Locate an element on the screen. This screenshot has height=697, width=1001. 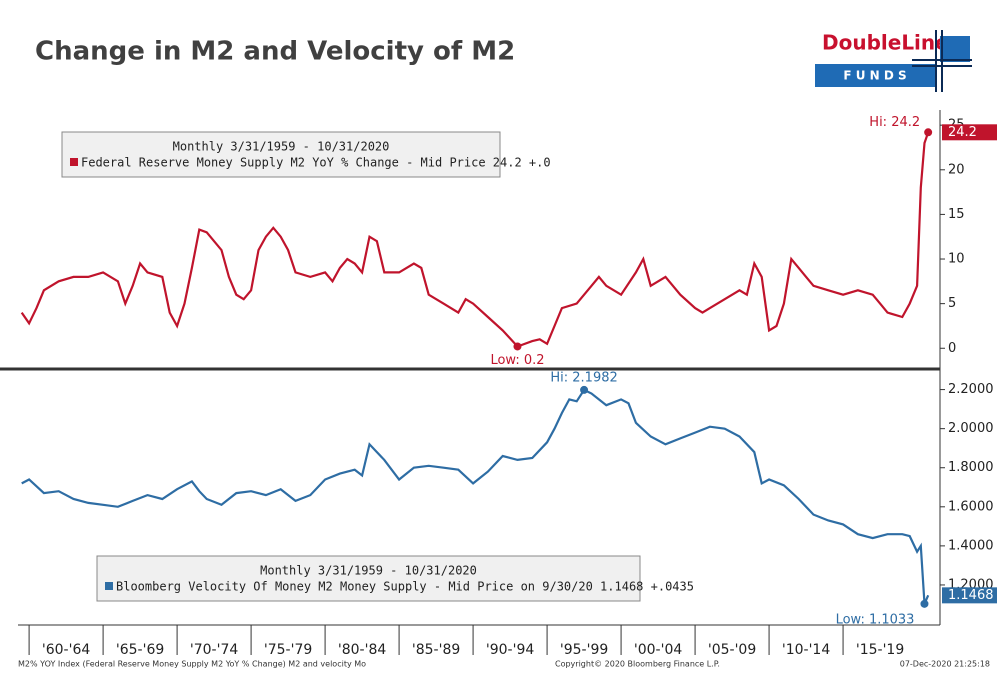
y-tick-label: 1.8000 is located at coordinates (971, 467).